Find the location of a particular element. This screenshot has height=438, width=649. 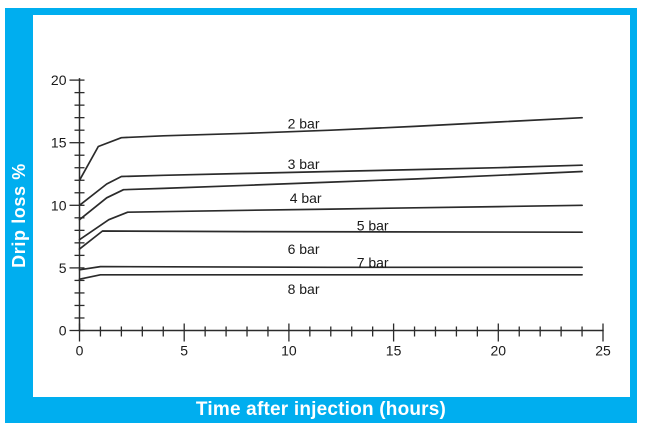

x-axis-title: Time after injection (hours) is located at coordinates (321, 409).